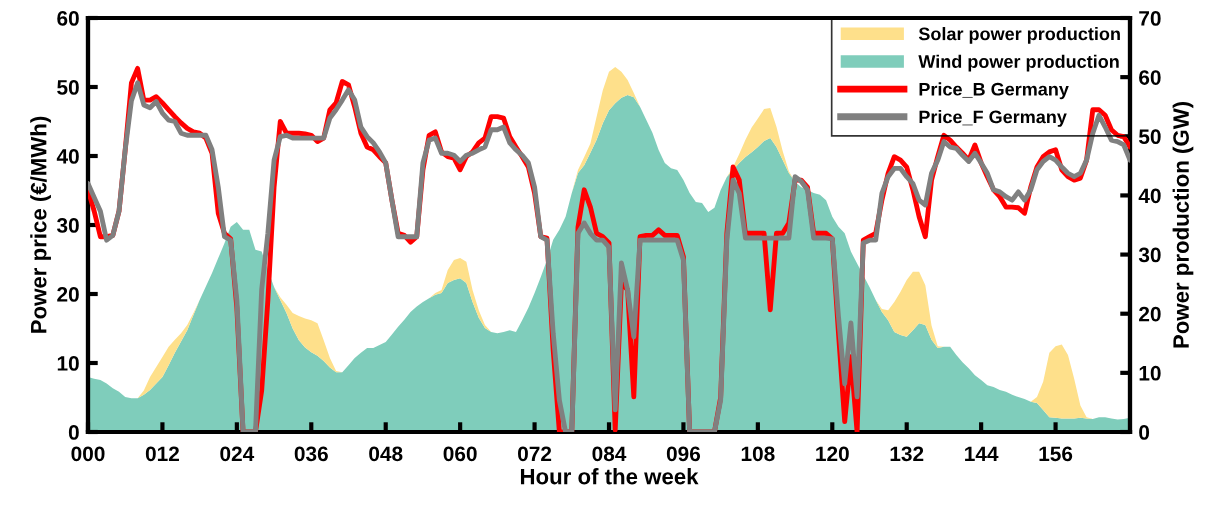  What do you see at coordinates (1149, 137) in the screenshot?
I see `y2-tick-label: 50` at bounding box center [1149, 137].